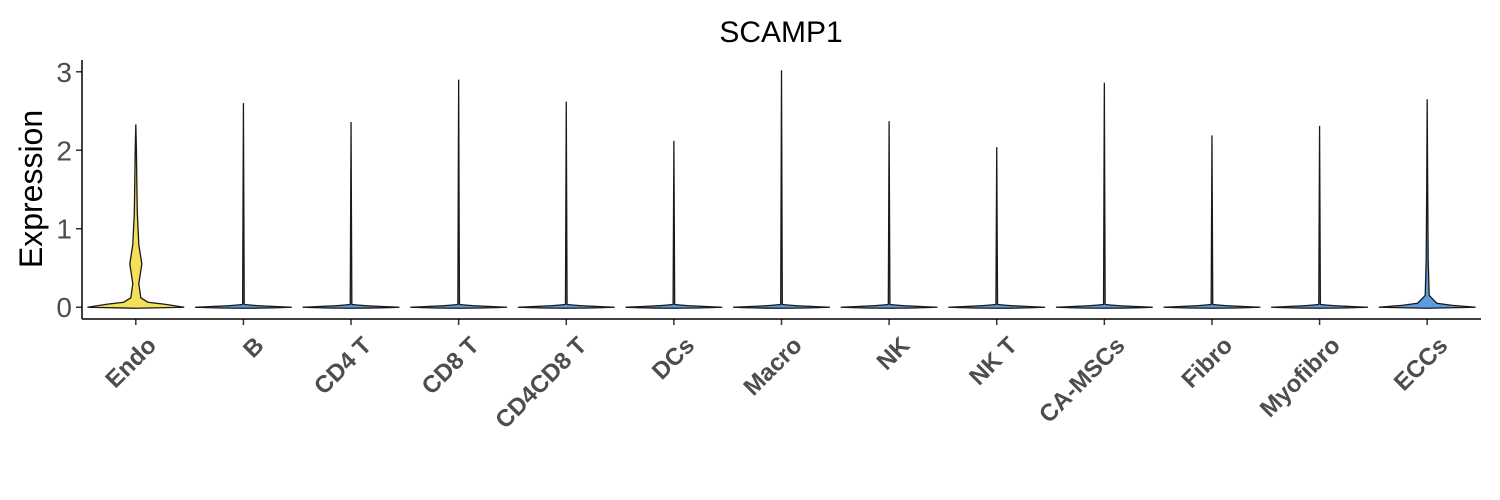 The width and height of the screenshot is (1500, 500). I want to click on x-tick-label: Endo, so click(131, 363).